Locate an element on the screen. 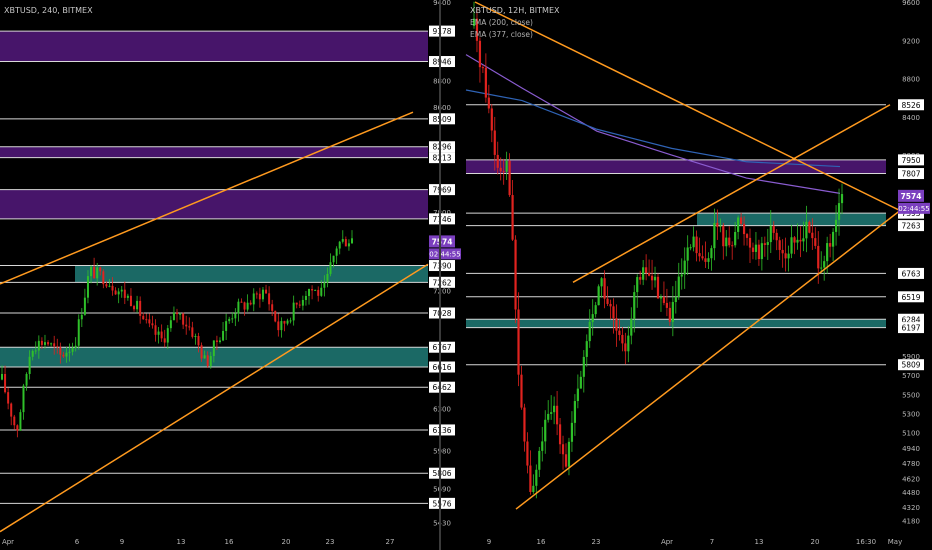 The width and height of the screenshot is (932, 550). countdown-label: 02:44:55 is located at coordinates (913, 209).